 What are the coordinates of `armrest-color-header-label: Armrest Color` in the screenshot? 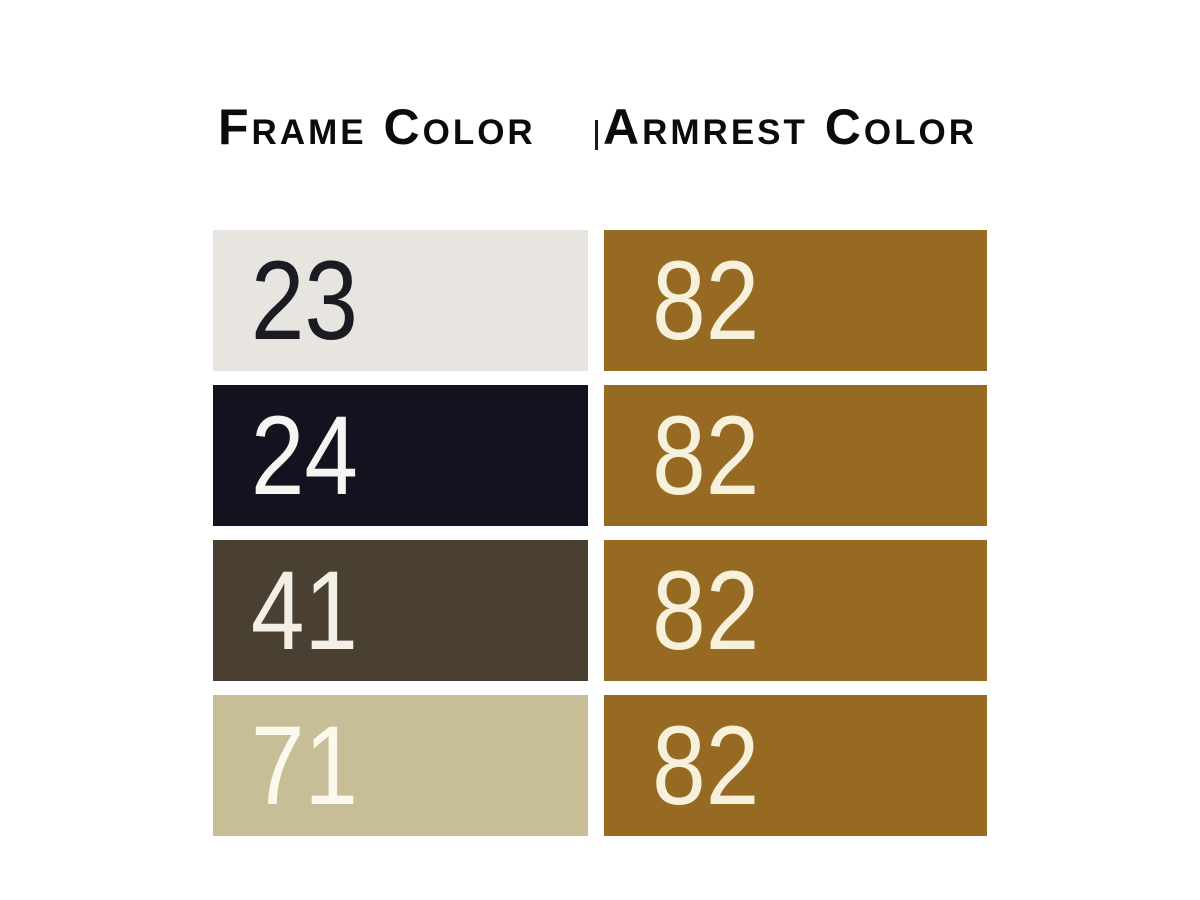 It's located at (790, 127).